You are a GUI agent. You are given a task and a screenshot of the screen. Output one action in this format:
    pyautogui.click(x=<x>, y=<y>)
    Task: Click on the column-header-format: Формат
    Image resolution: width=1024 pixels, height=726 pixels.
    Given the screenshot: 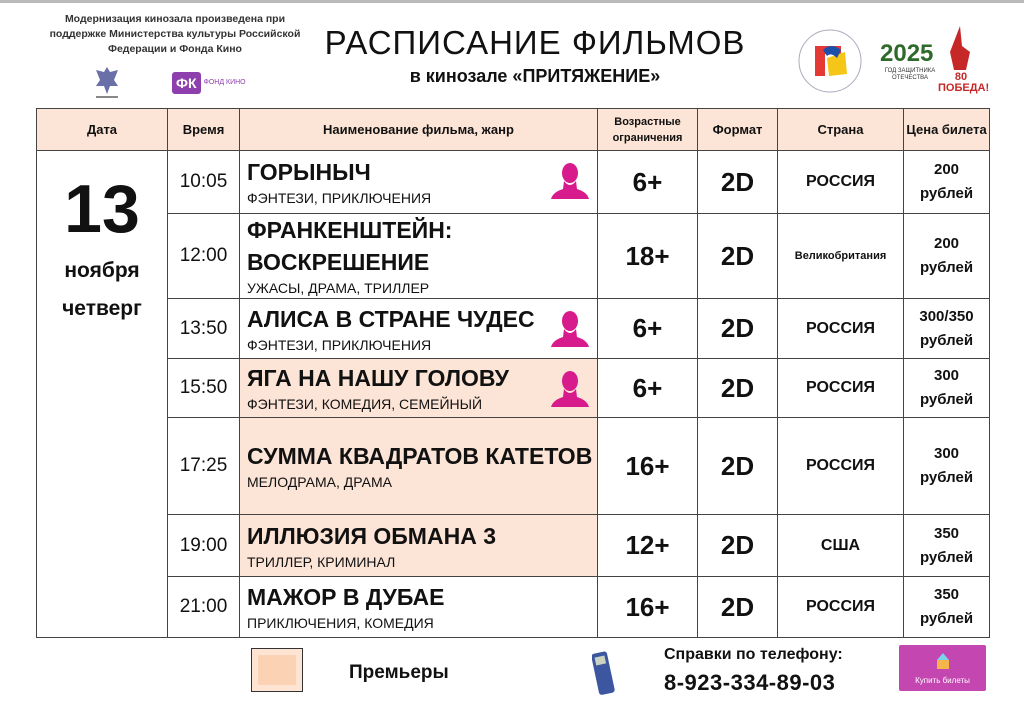 What is the action you would take?
    pyautogui.click(x=737, y=129)
    